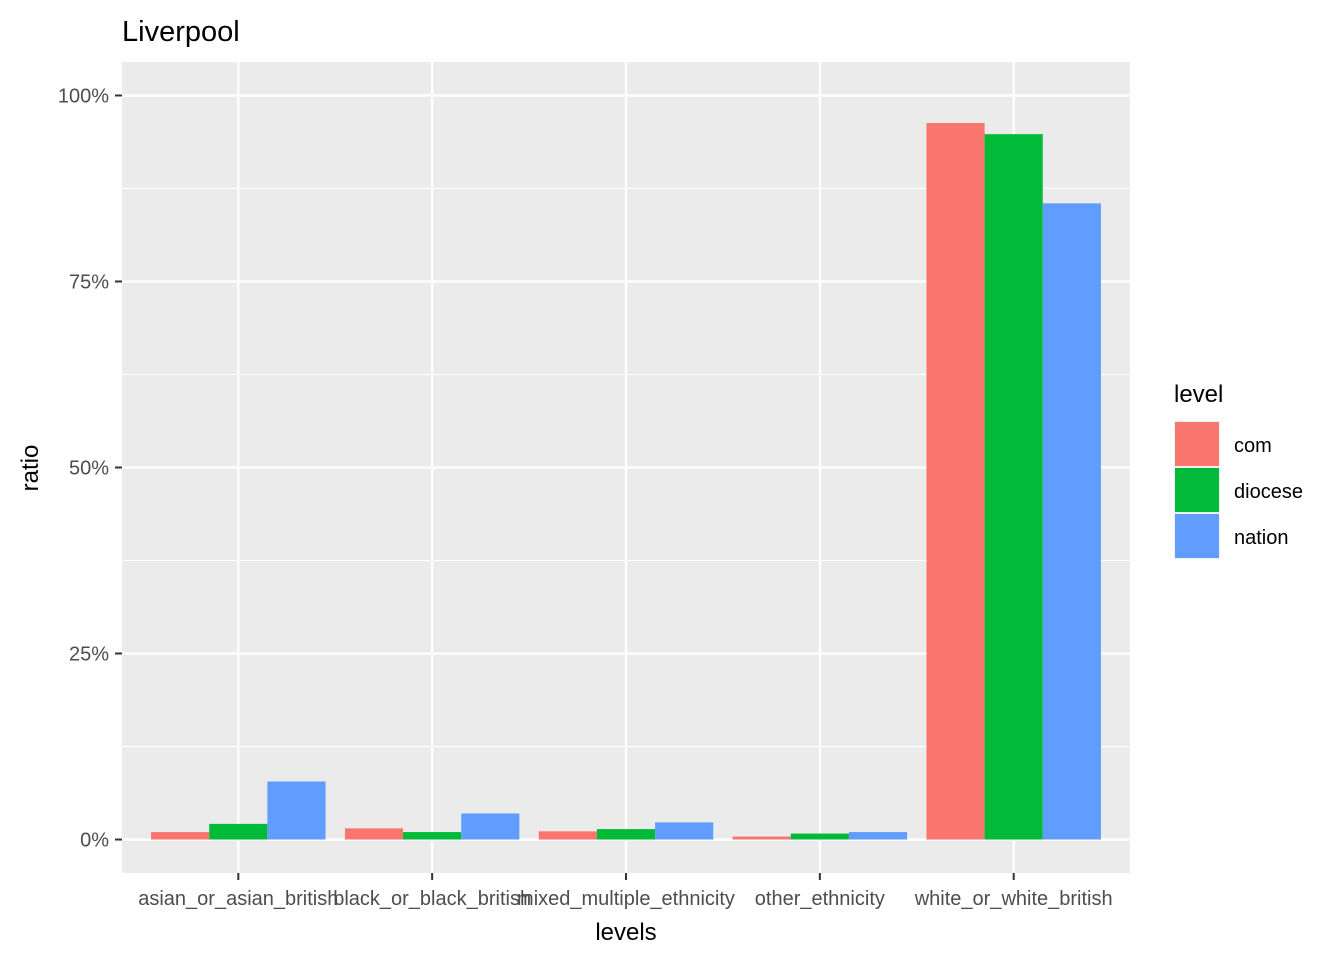 The image size is (1344, 960). I want to click on x-tick-label: mixed_multiple_ethnicity, so click(626, 899).